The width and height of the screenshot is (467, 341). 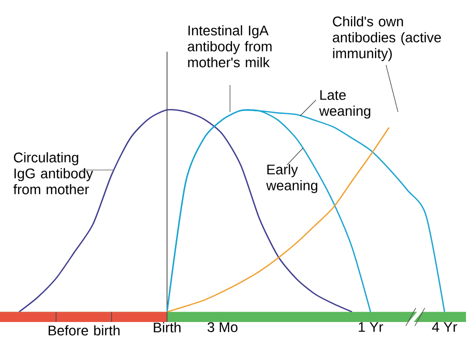 What do you see at coordinates (230, 46) in the screenshot?
I see `text: Intestinal IgA antibody from mother's milk` at bounding box center [230, 46].